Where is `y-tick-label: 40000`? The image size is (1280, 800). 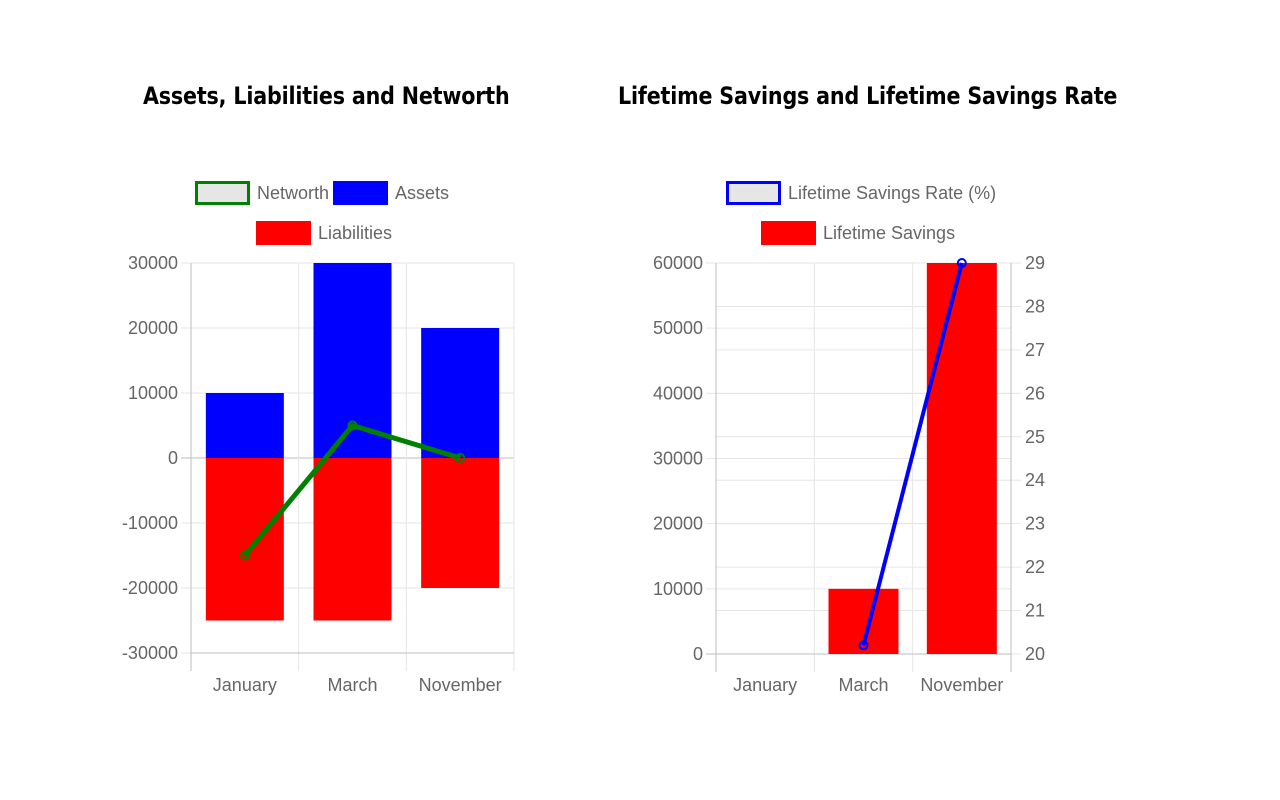 y-tick-label: 40000 is located at coordinates (678, 393).